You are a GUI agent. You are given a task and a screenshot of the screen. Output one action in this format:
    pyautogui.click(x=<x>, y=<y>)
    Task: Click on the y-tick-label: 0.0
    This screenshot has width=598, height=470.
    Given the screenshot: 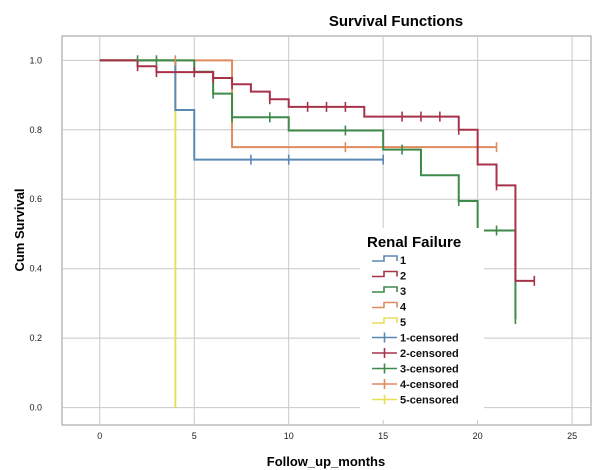 What is the action you would take?
    pyautogui.click(x=35, y=408)
    